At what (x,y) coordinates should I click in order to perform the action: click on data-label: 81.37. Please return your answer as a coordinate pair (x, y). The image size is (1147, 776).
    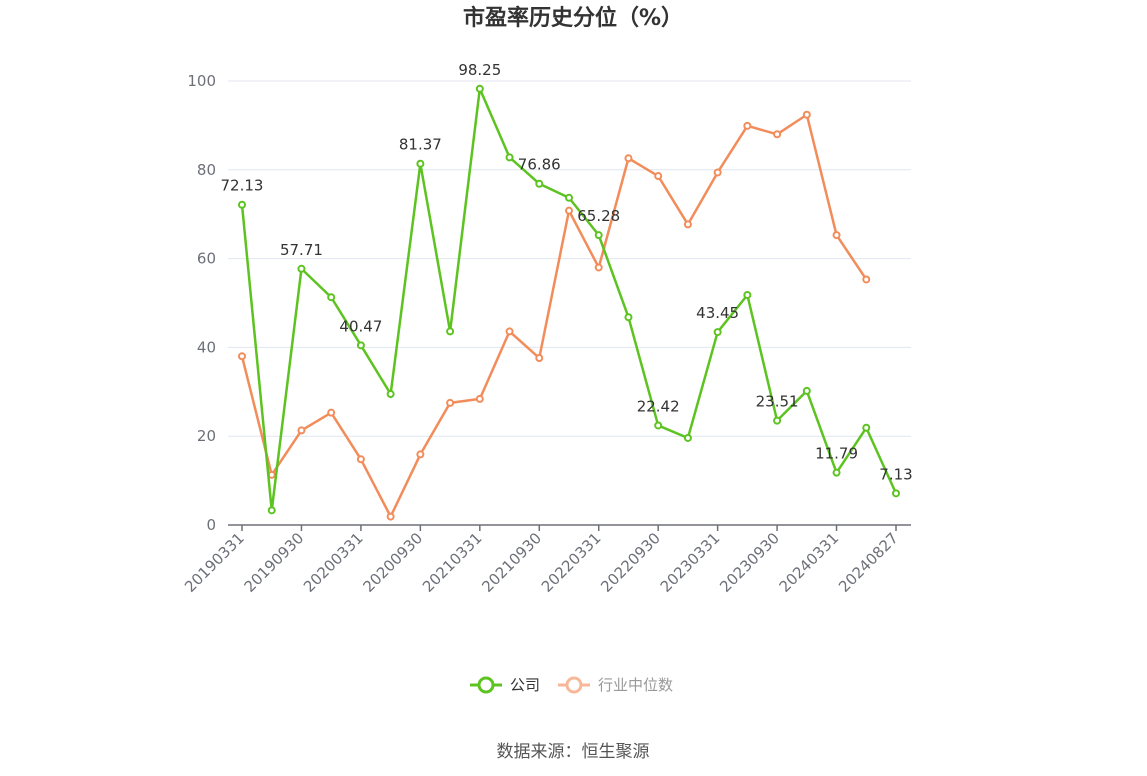
    Looking at the image, I should click on (420, 145).